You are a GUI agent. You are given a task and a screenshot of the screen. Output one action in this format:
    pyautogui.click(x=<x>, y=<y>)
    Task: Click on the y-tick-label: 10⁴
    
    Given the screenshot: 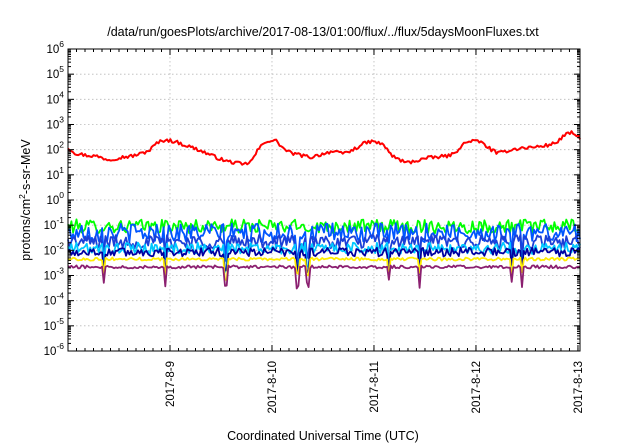 What is the action you would take?
    pyautogui.click(x=55, y=97)
    